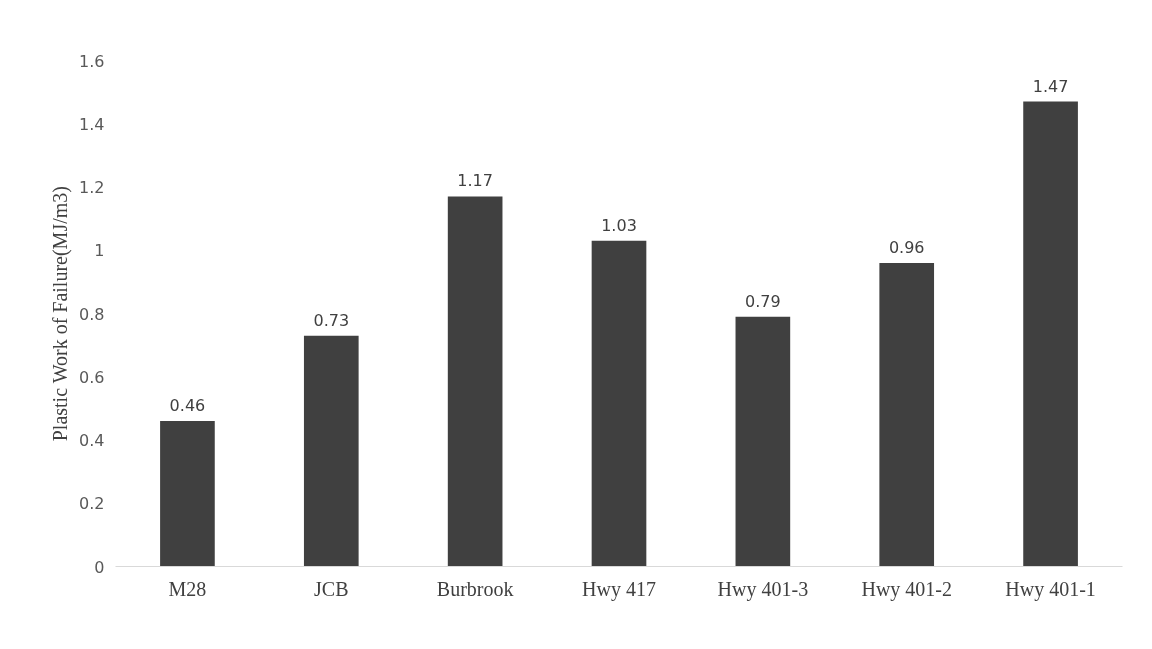 Image resolution: width=1152 pixels, height=649 pixels. Describe the element at coordinates (92, 440) in the screenshot. I see `y-tick-label: 0.4` at that location.